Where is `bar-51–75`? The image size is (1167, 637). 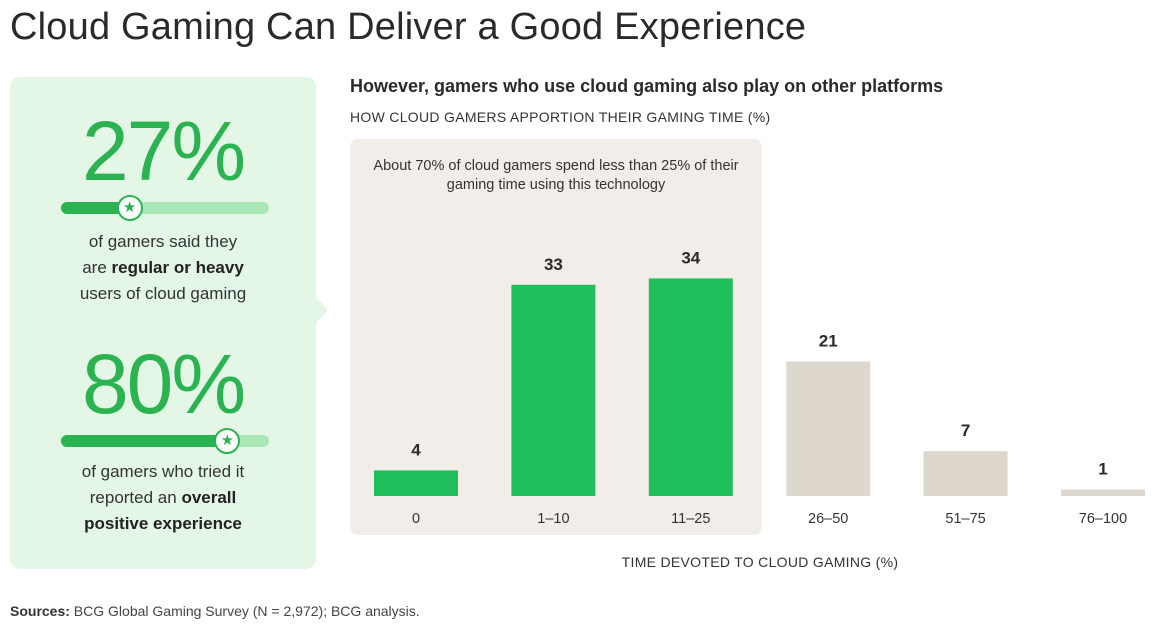 bar-51–75 is located at coordinates (965, 473).